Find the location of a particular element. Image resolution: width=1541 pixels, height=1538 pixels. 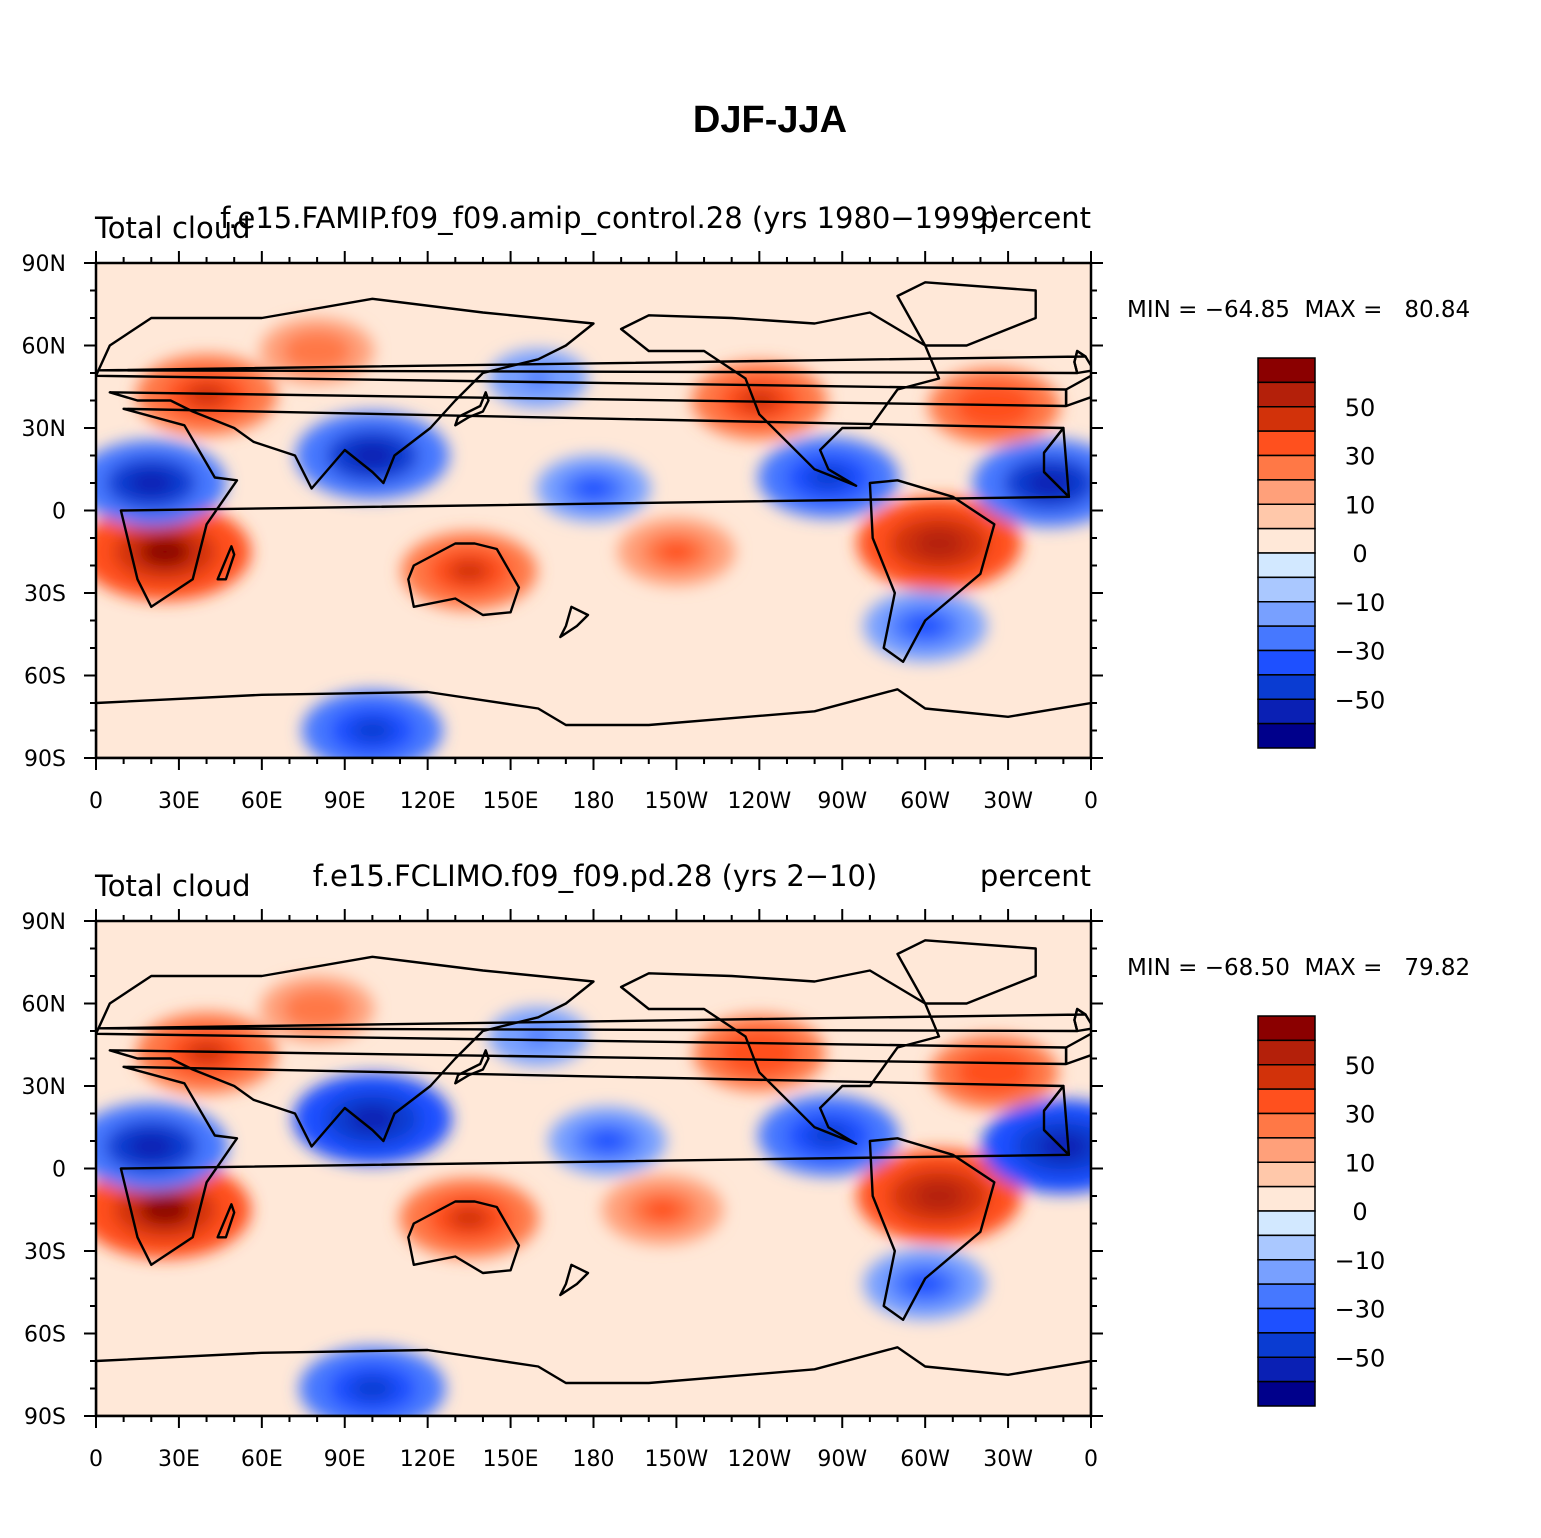

y-tick-label: 30N is located at coordinates (44, 1087).